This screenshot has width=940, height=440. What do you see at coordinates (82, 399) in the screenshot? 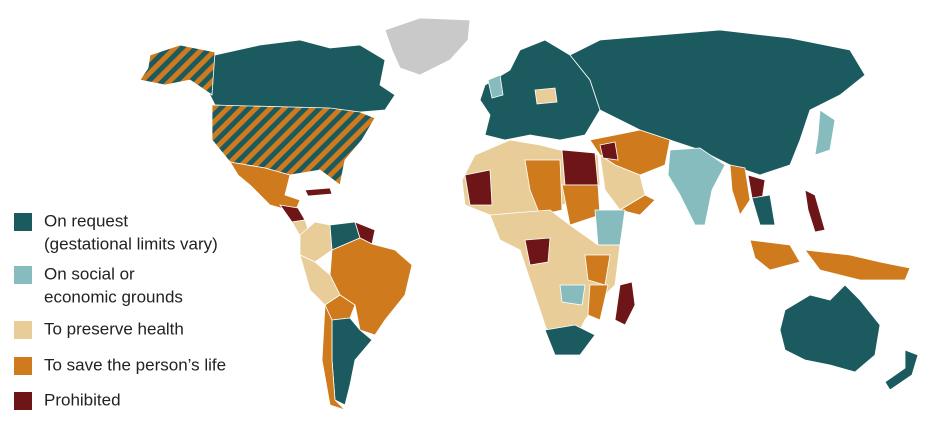
I see `legend-label: Prohibited` at bounding box center [82, 399].